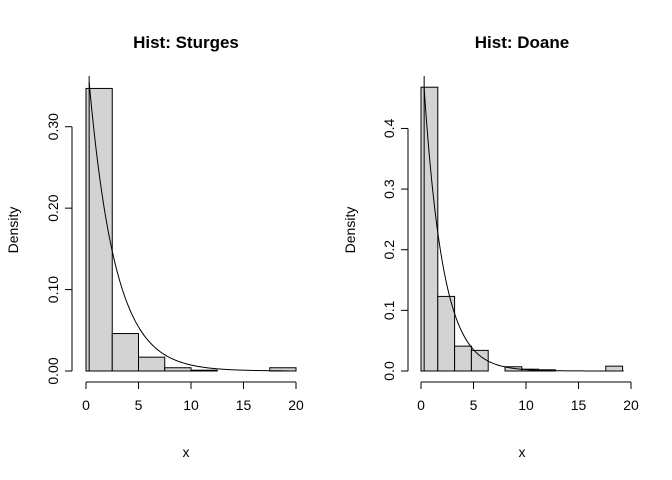 Image resolution: width=672 pixels, height=480 pixels. I want to click on y-tick-label: 0.10, so click(53, 289).